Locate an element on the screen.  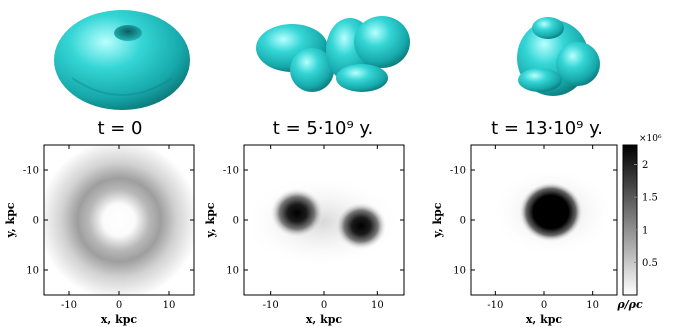
binary-lobes-surface is located at coordinates (333, 54).